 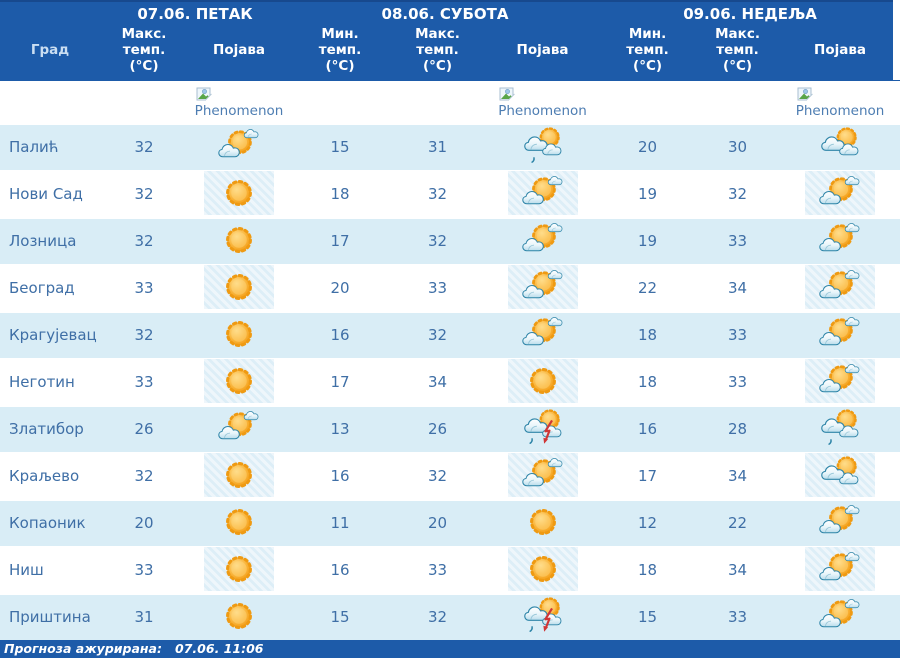 What do you see at coordinates (437, 53) in the screenshot?
I see `column-header-saturday-max: Макс. темп. (°C)` at bounding box center [437, 53].